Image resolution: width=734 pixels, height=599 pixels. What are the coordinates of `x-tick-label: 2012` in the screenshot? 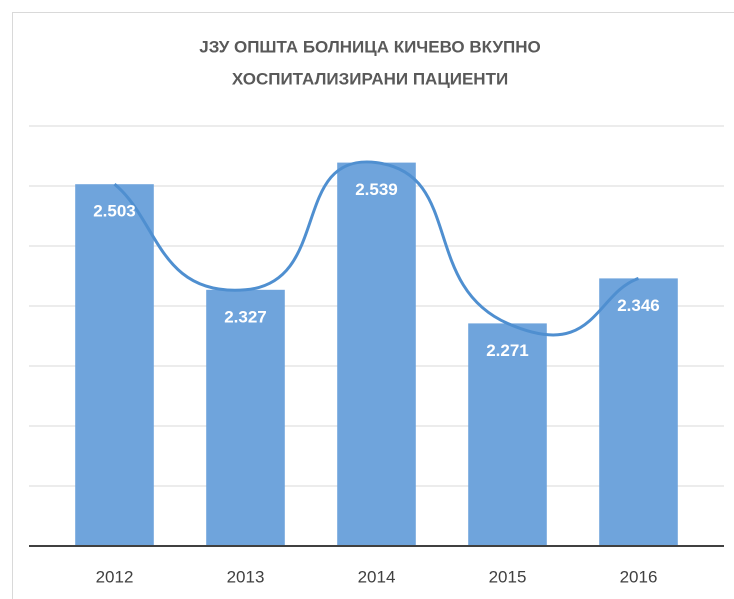 It's located at (115, 576).